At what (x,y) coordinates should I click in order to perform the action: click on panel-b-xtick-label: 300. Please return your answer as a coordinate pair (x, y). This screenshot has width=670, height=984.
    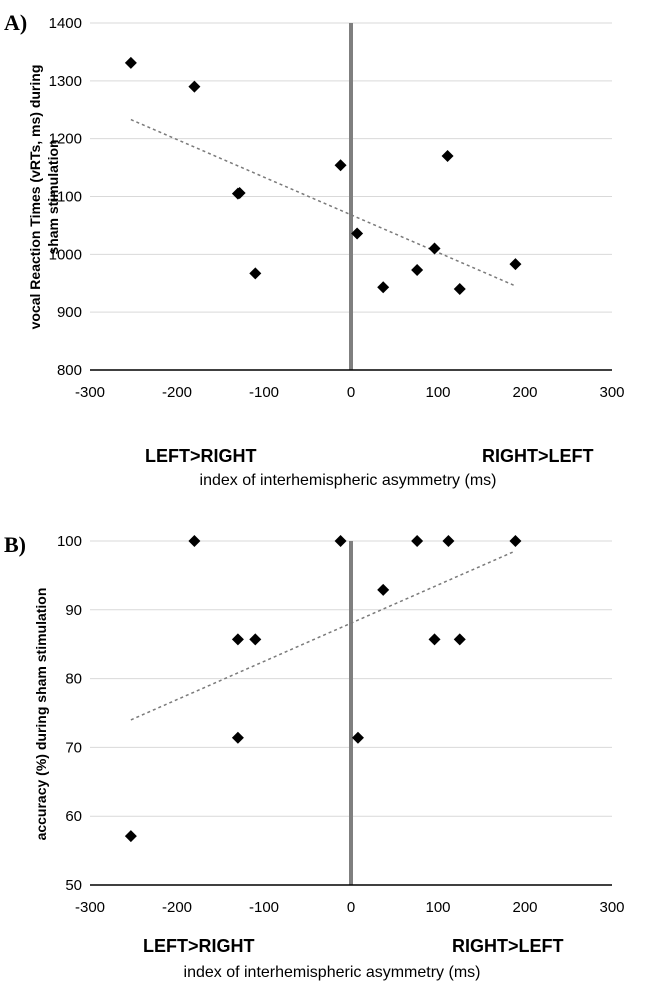
    Looking at the image, I should click on (611, 907).